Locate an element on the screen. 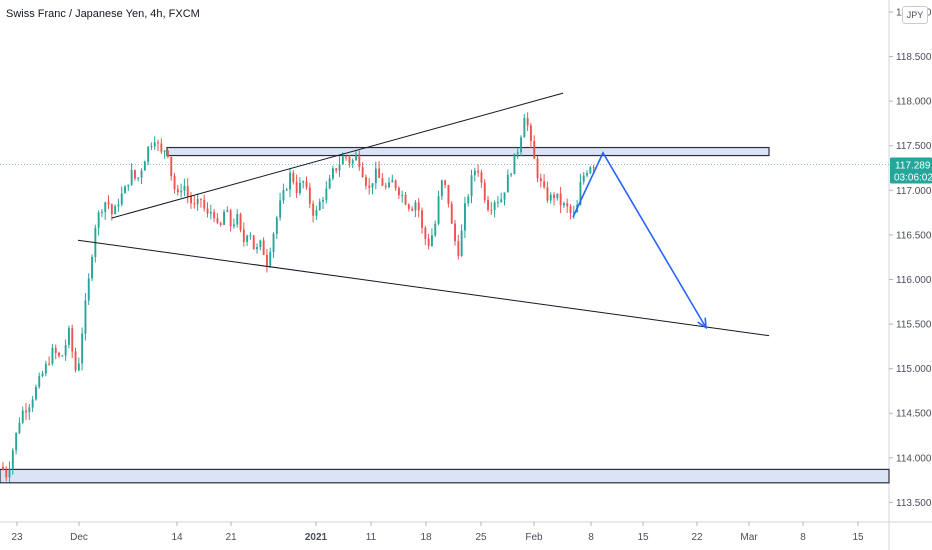 Image resolution: width=932 pixels, height=550 pixels. x-tick-label: 25 is located at coordinates (481, 537).